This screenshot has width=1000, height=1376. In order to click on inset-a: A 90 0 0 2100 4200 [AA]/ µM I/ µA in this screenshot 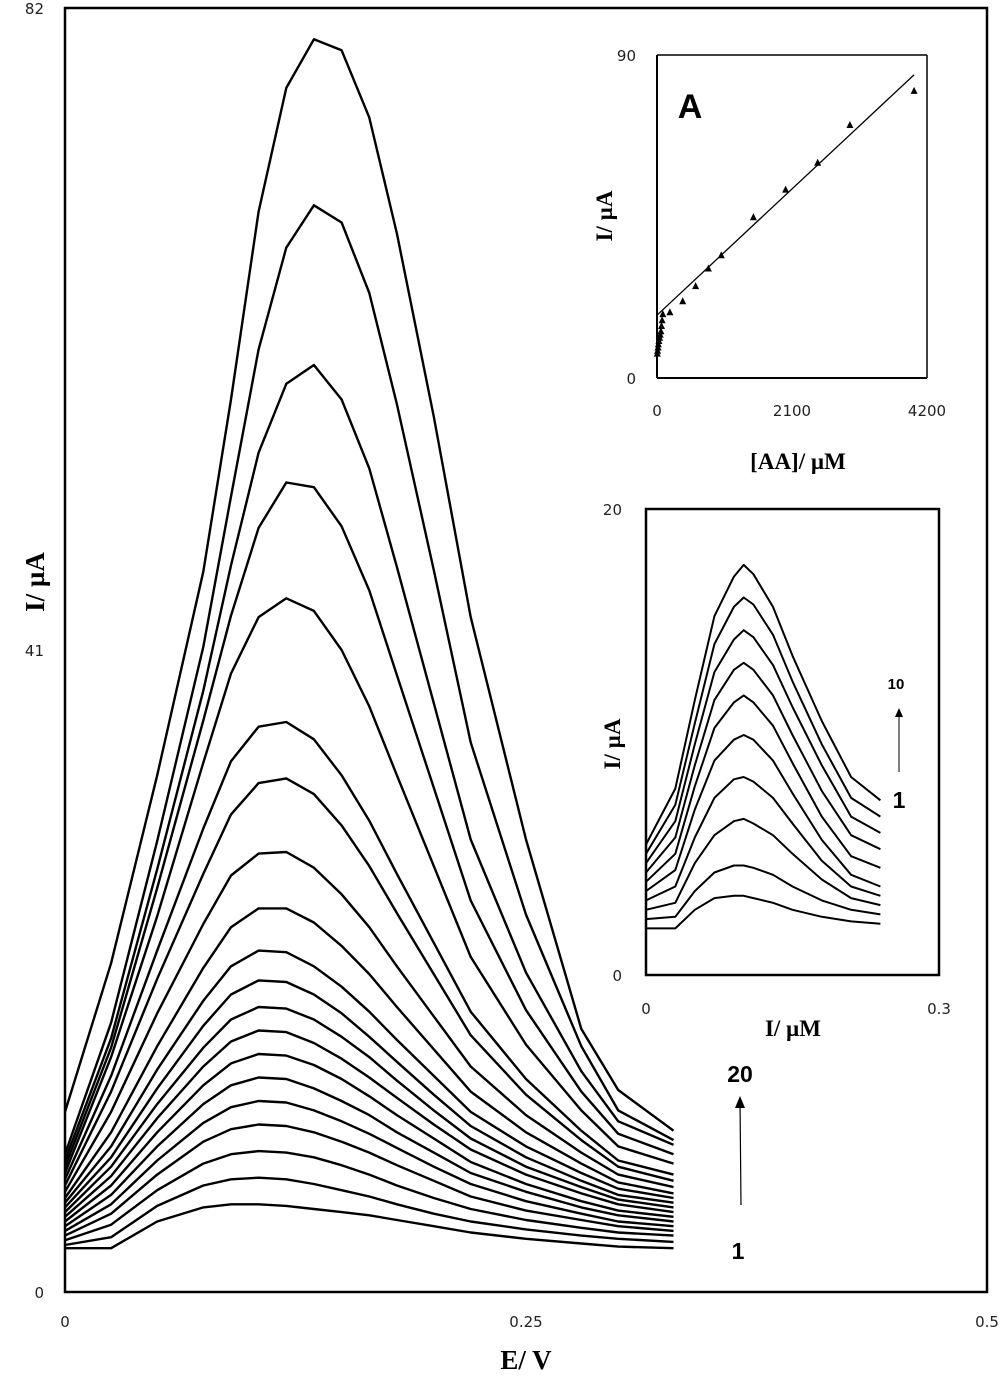, I will do `click(769, 260)`.